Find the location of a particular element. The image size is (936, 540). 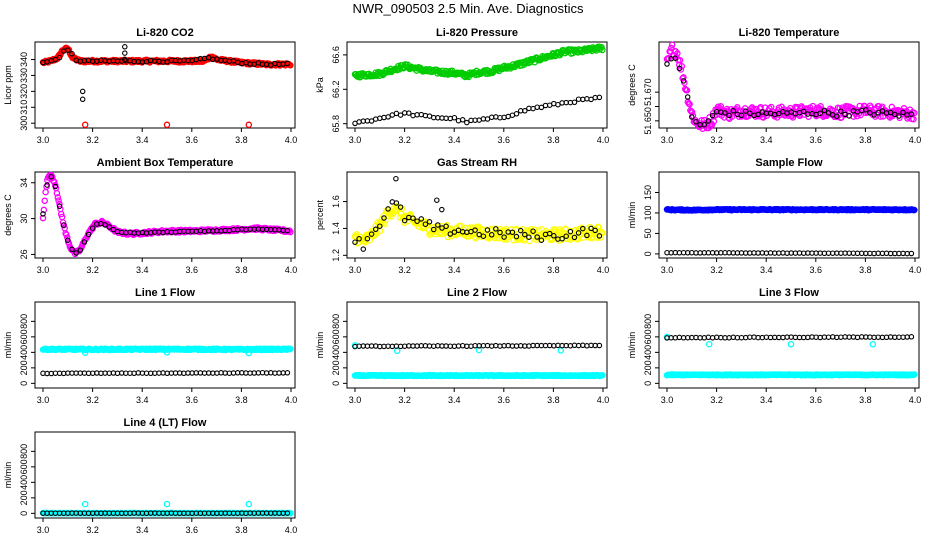

chart-title: Line 4 (LT) Flow is located at coordinates (165, 423).